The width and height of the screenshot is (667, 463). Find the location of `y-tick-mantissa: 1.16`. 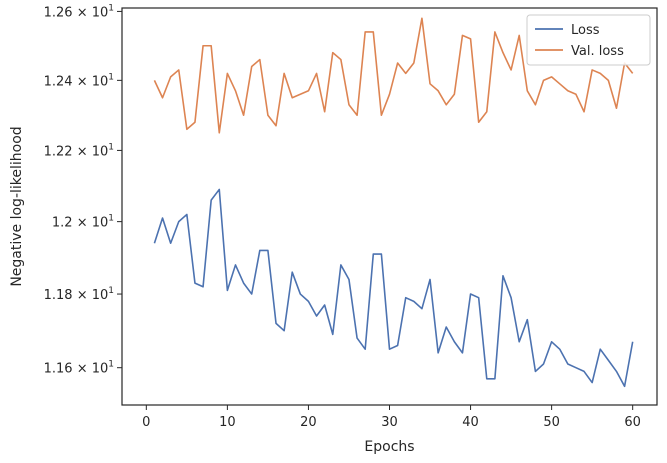

y-tick-mantissa: 1.16 is located at coordinates (58, 369).